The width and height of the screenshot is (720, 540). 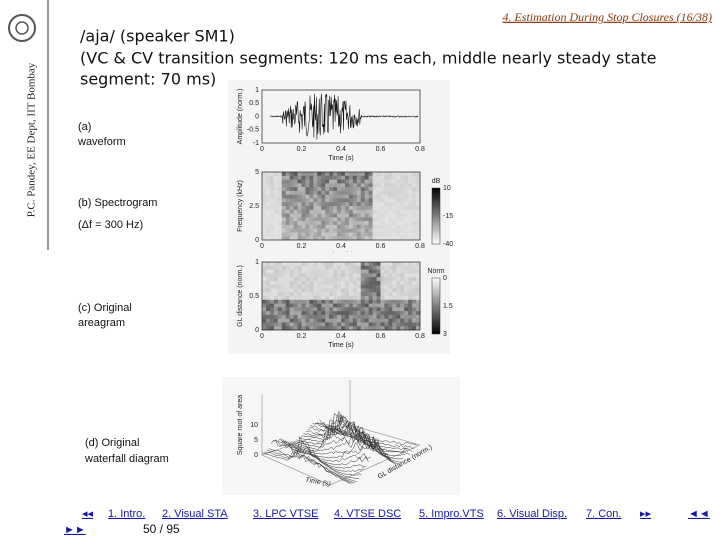 What do you see at coordinates (285, 514) in the screenshot?
I see `nav-link: 3. LPC VTSE` at bounding box center [285, 514].